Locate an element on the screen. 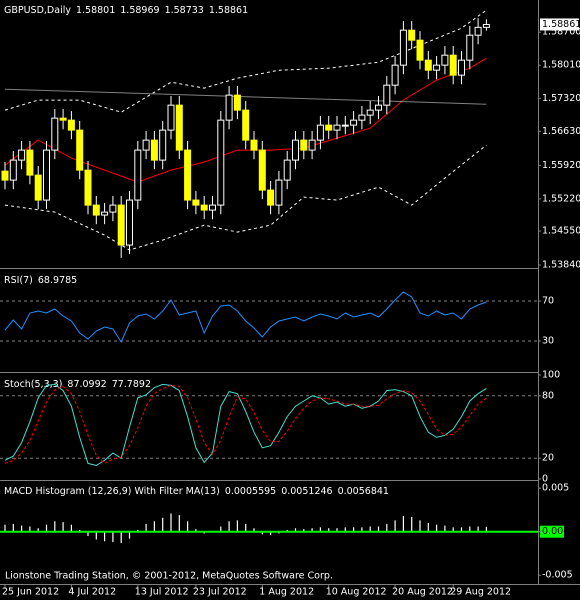  y-tick-label: 0.005 is located at coordinates (555, 488).